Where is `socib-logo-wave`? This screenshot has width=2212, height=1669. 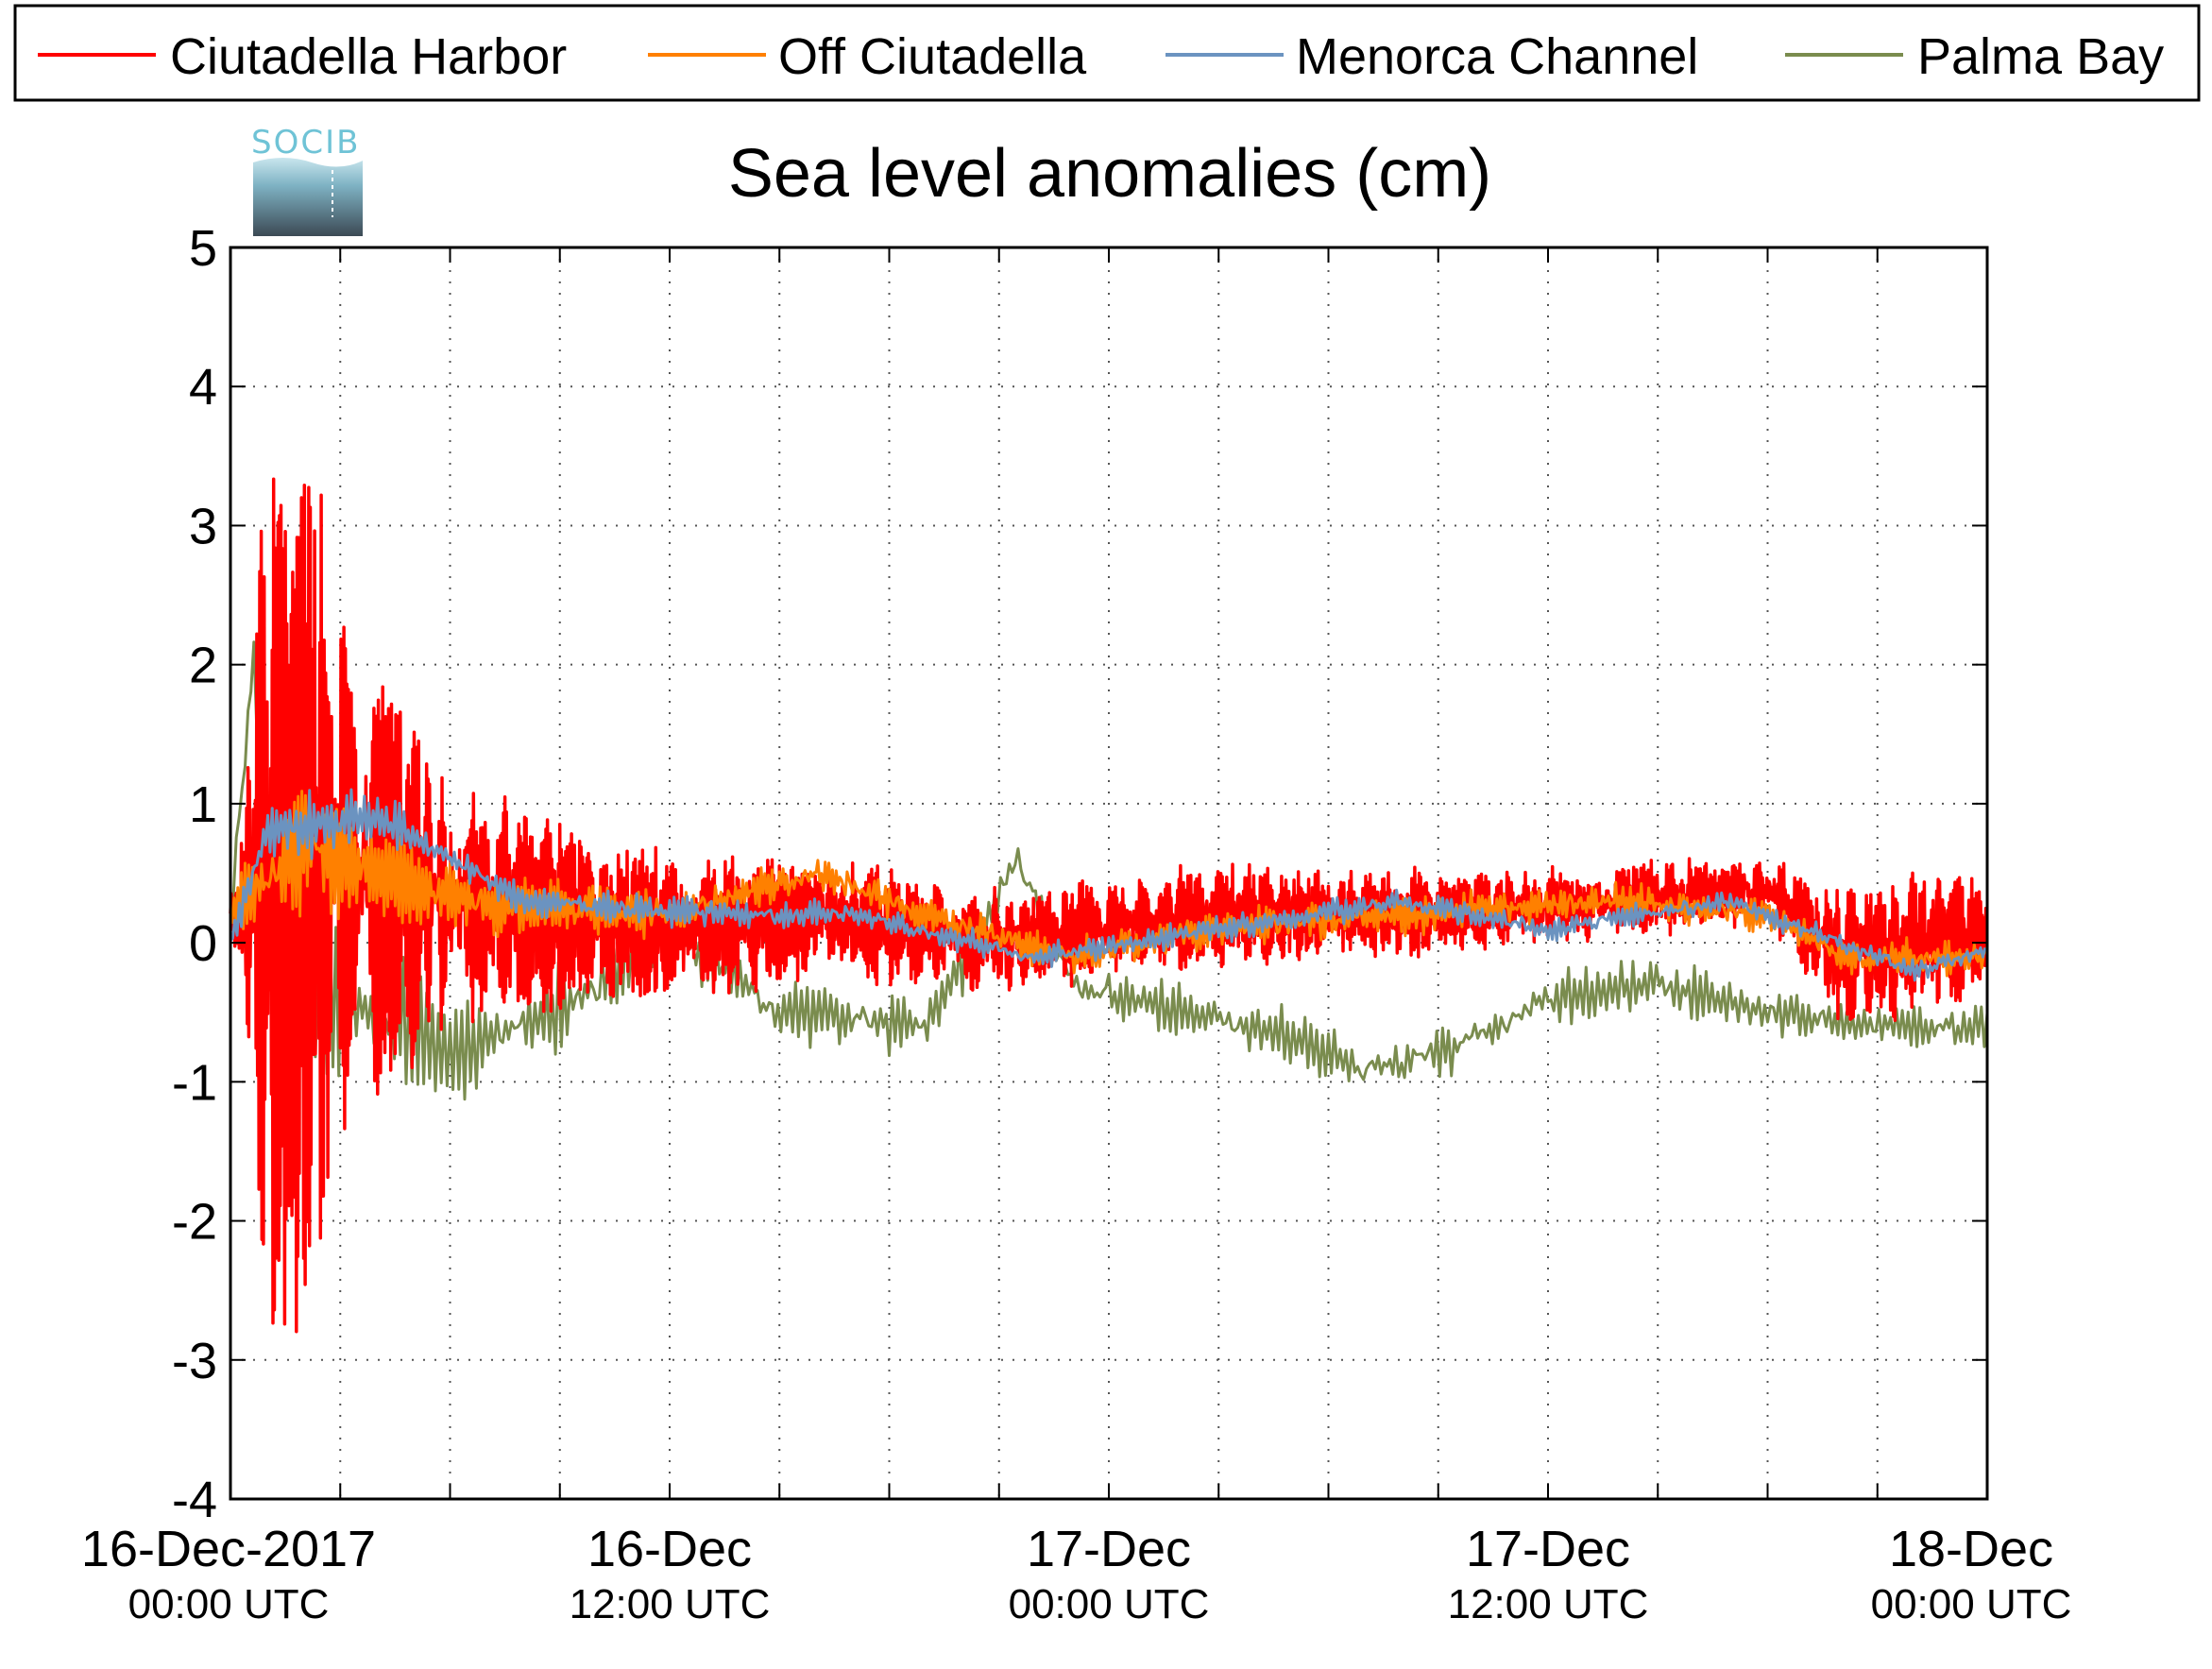 socib-logo-wave is located at coordinates (308, 197).